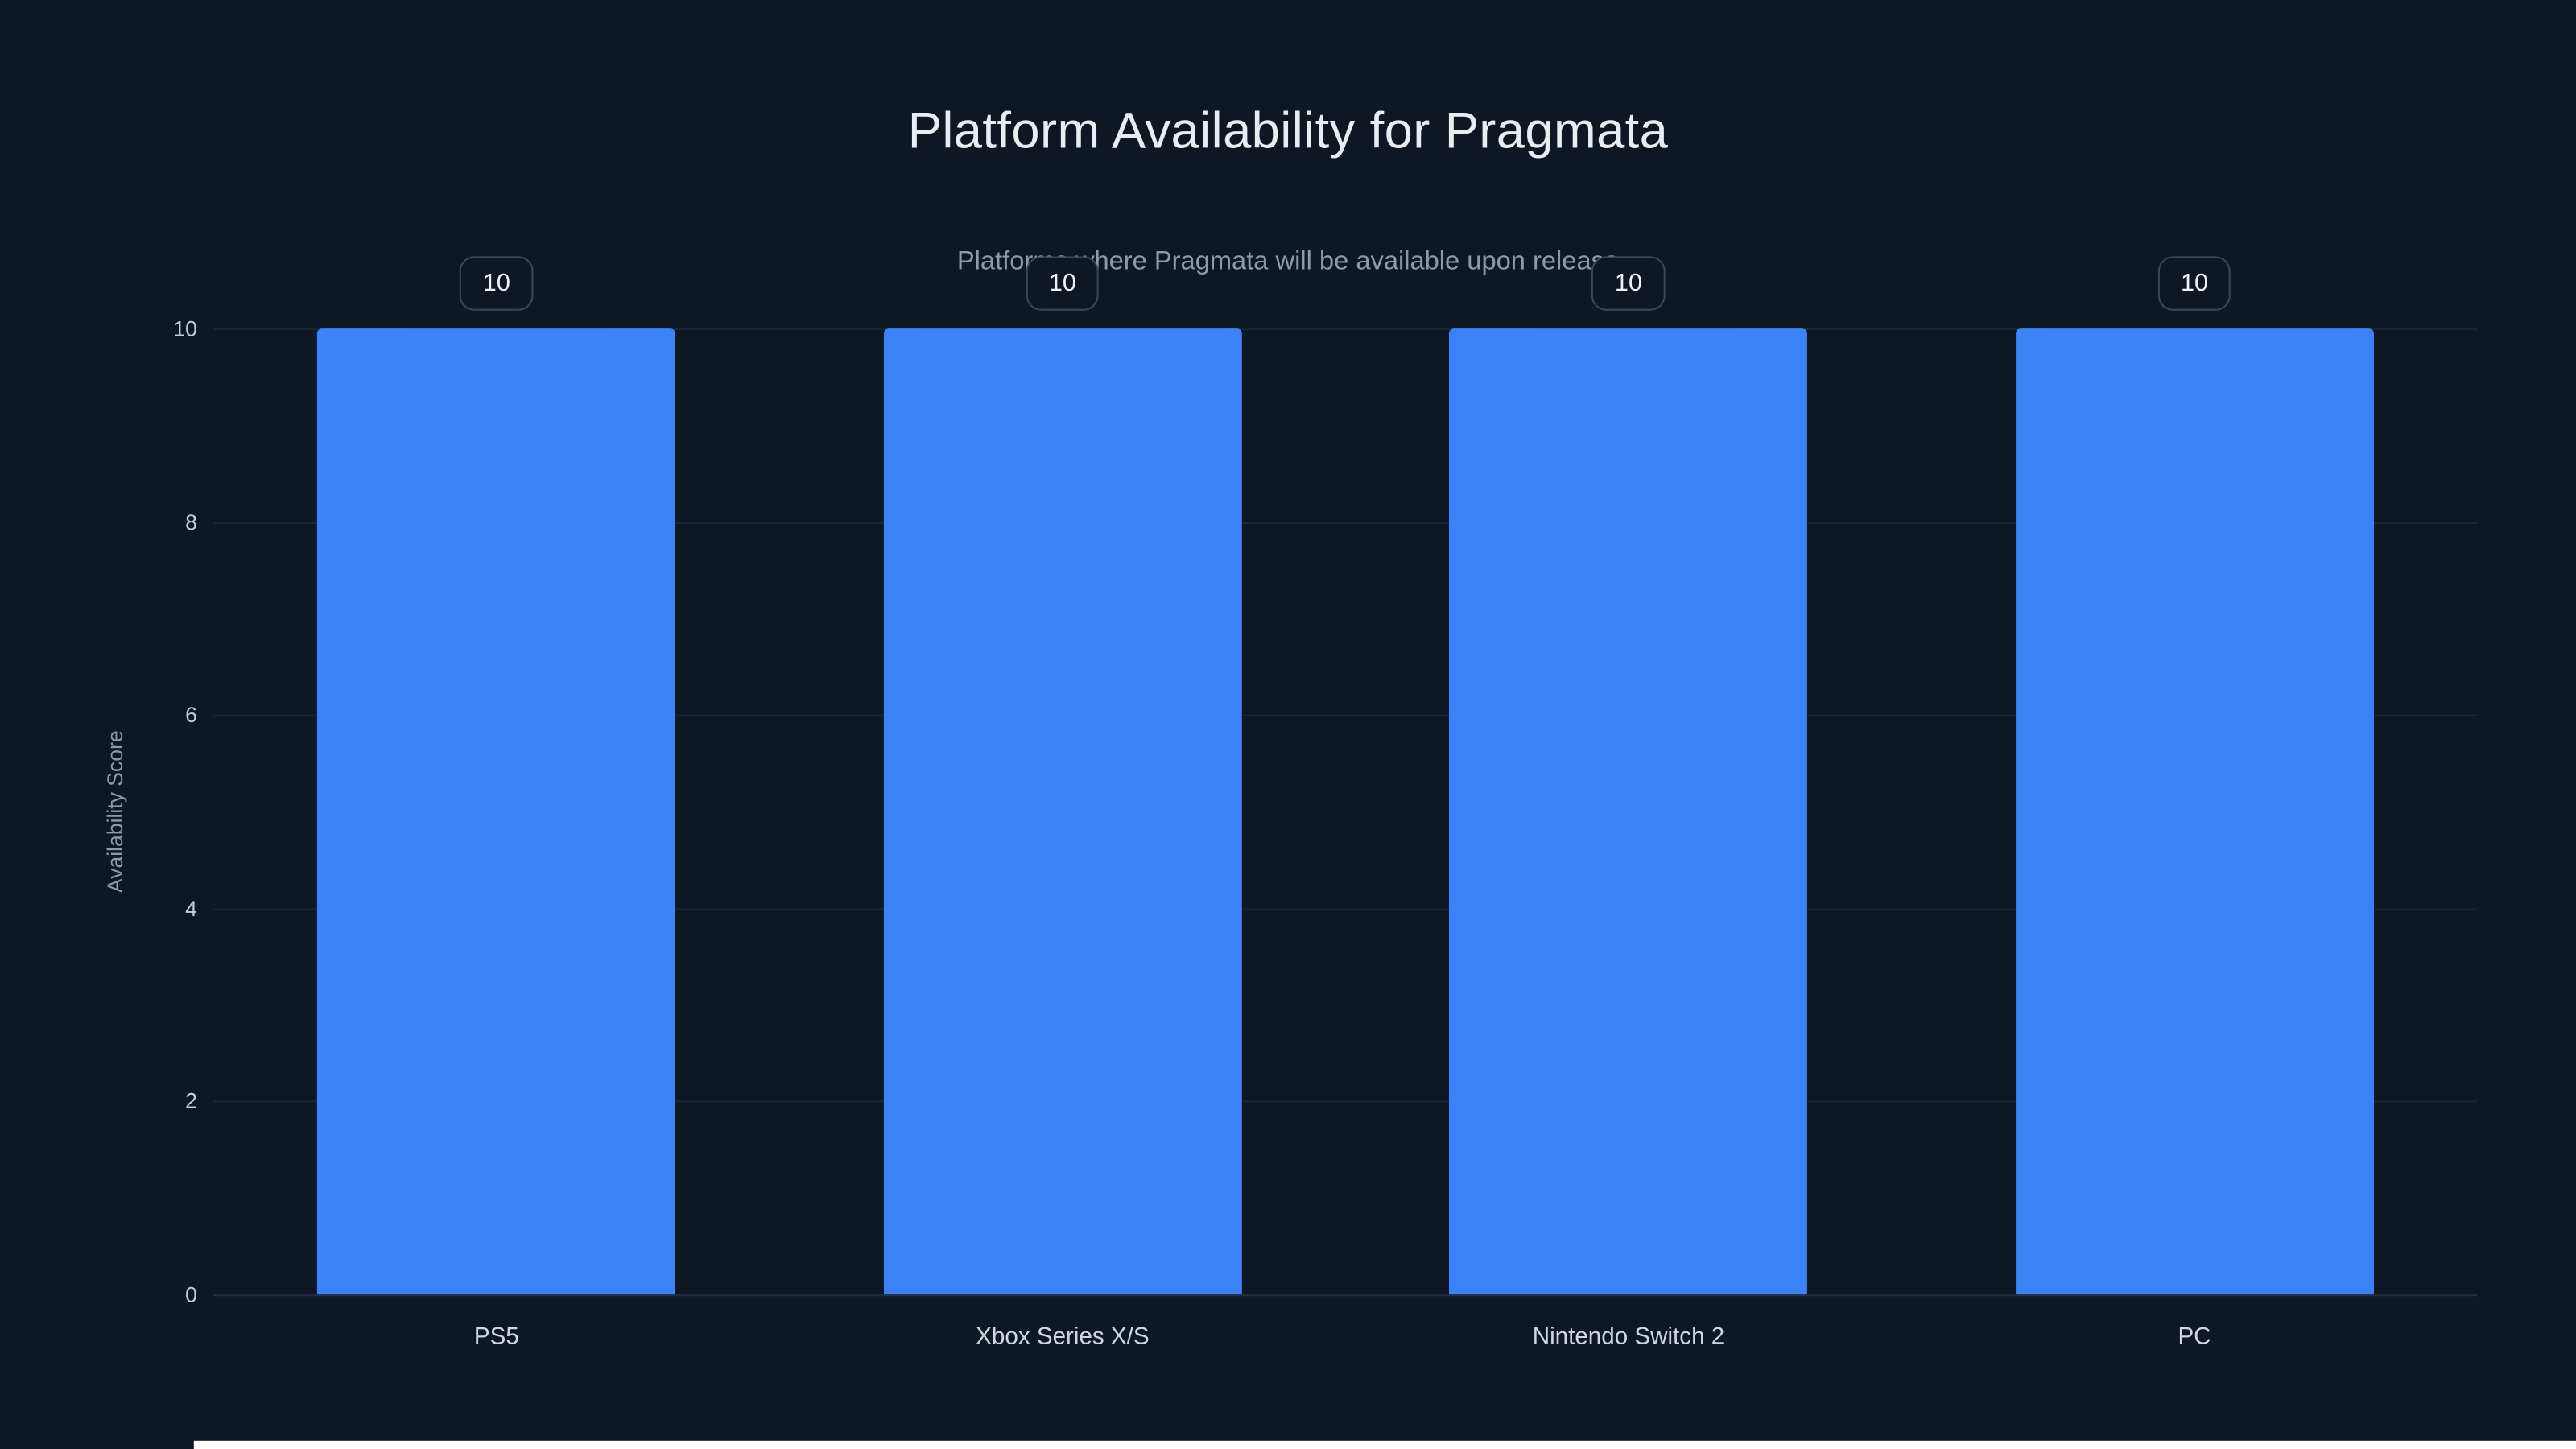 This screenshot has height=1449, width=2576. Describe the element at coordinates (1063, 1337) in the screenshot. I see `x-axis-label: Xbox Series X/S` at that location.